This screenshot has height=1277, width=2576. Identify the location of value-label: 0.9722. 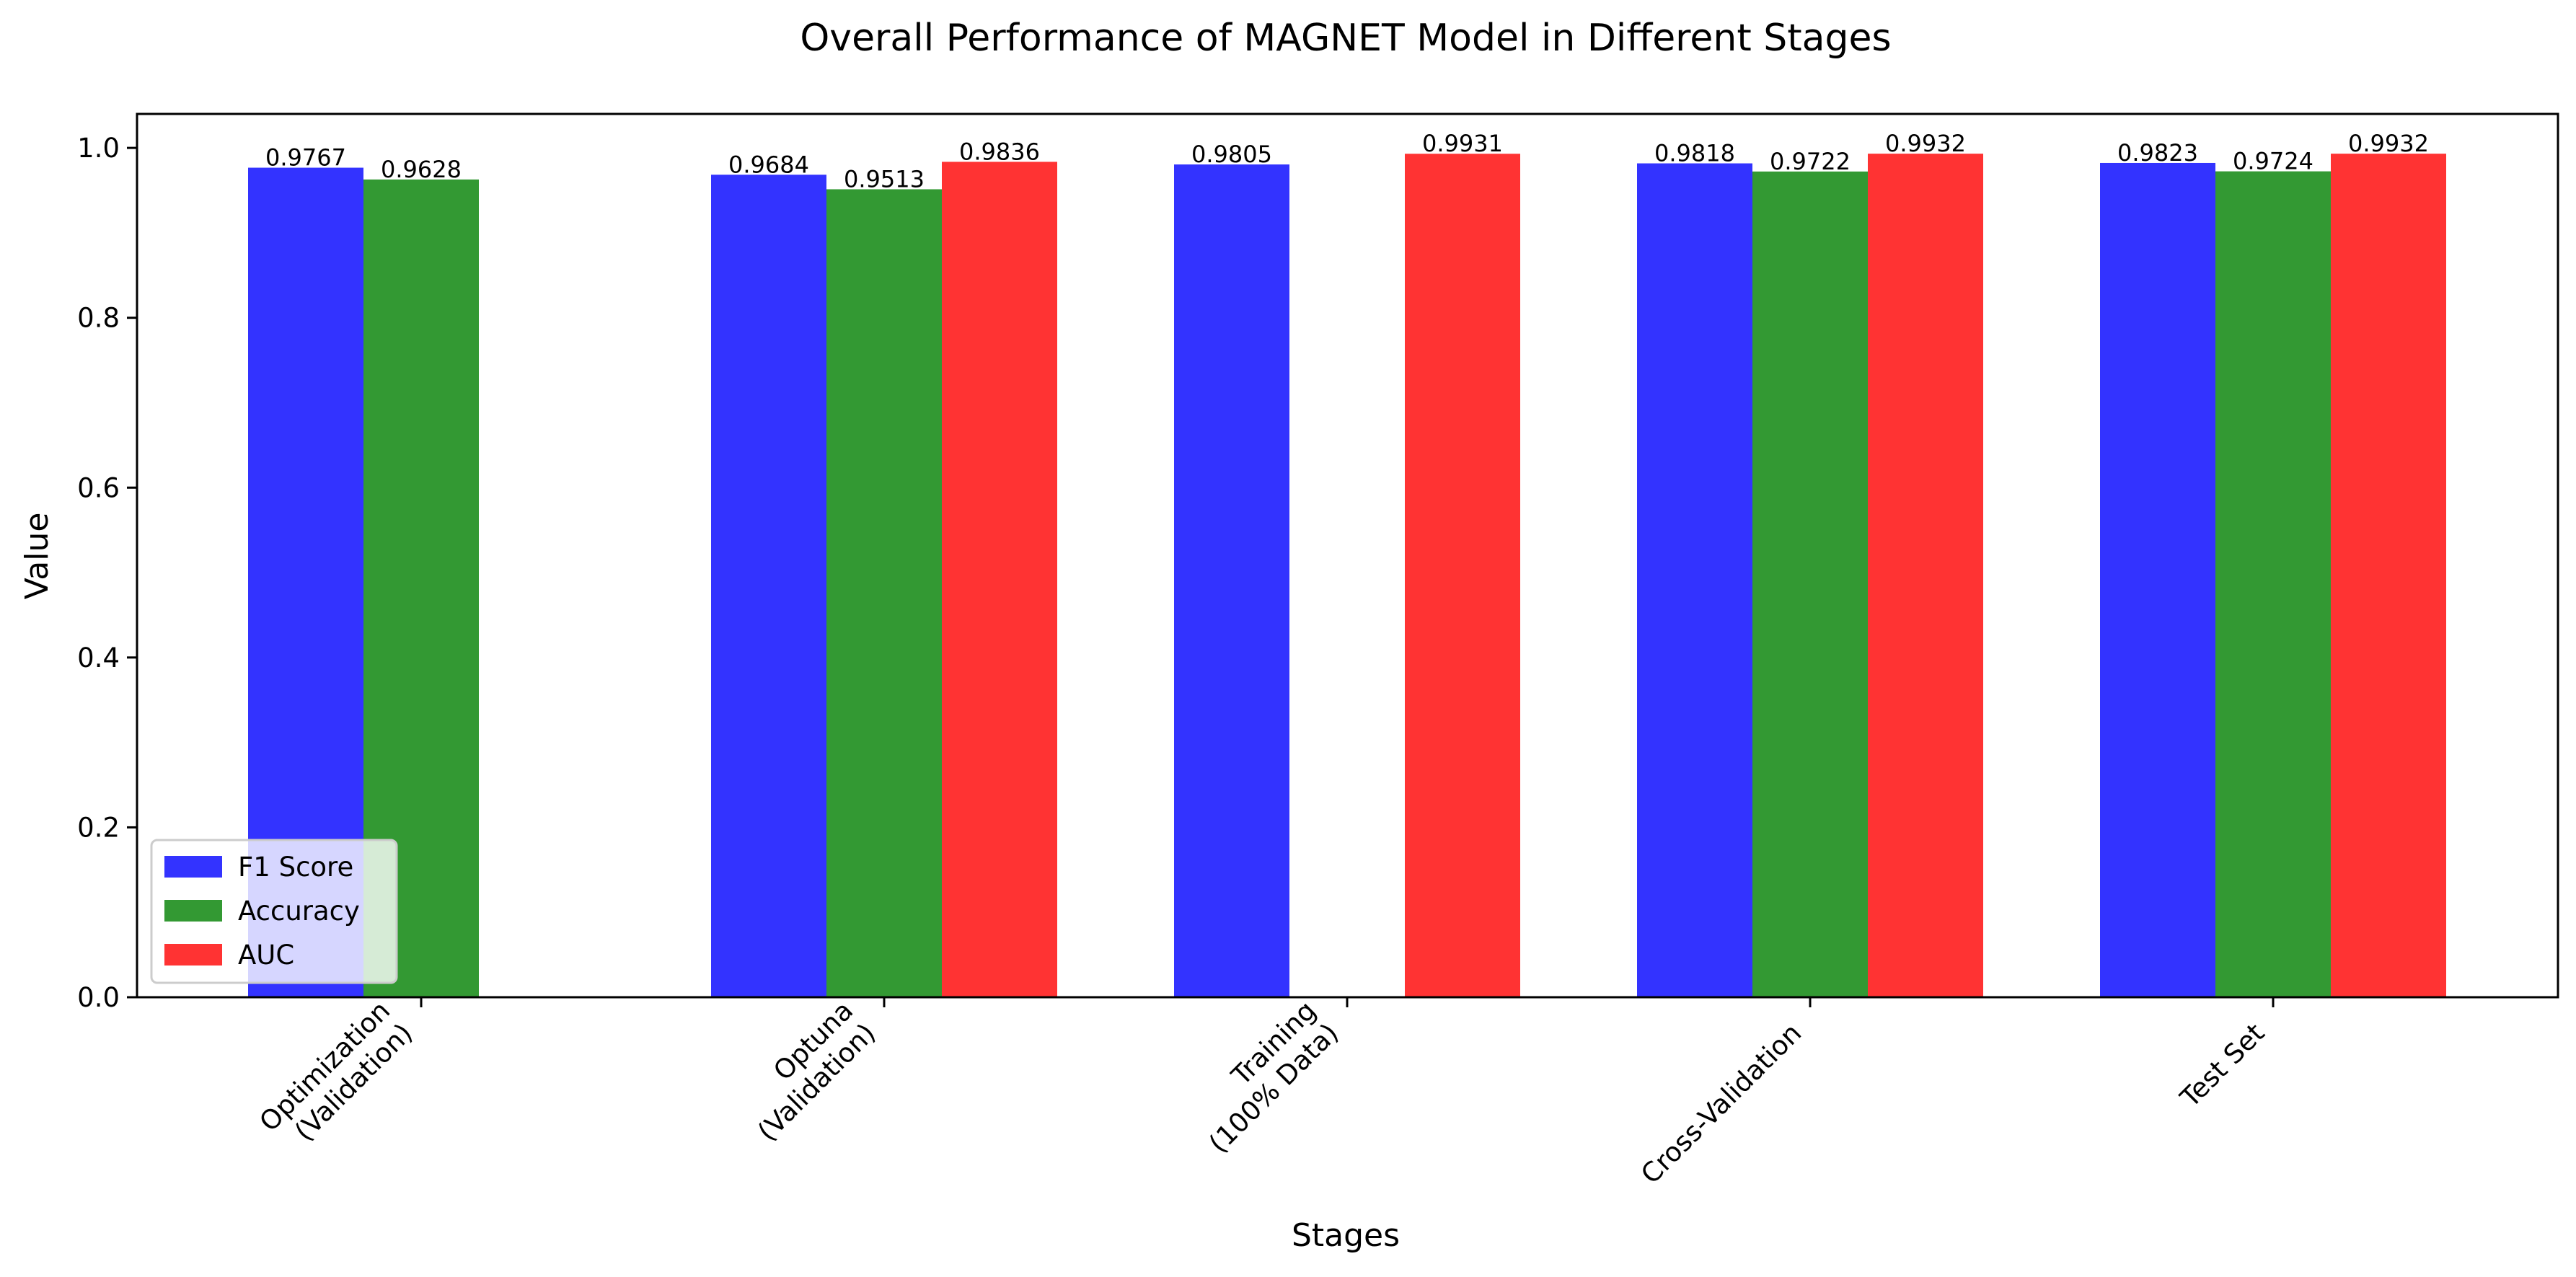
(1810, 161).